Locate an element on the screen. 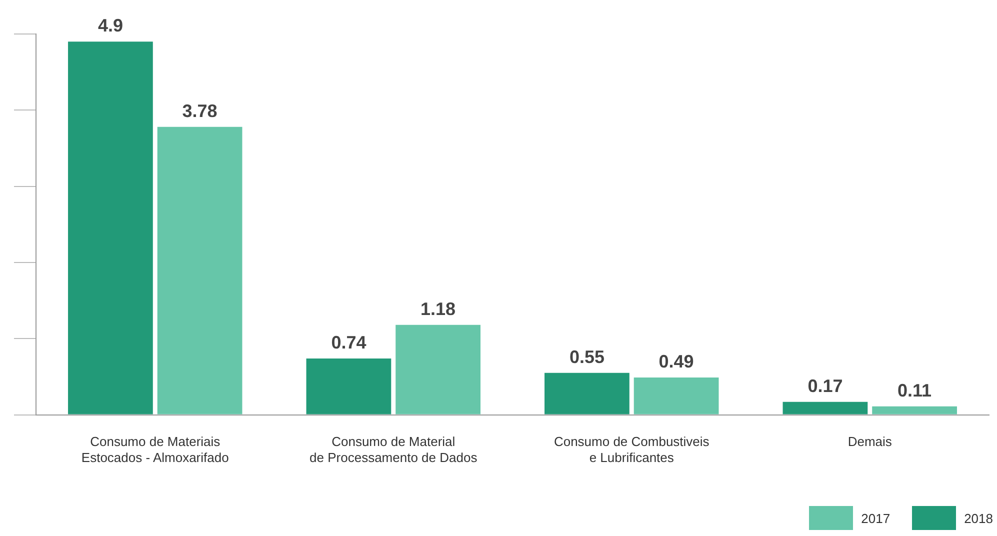 Image resolution: width=997 pixels, height=536 pixels. legend-label: 2017 is located at coordinates (875, 518).